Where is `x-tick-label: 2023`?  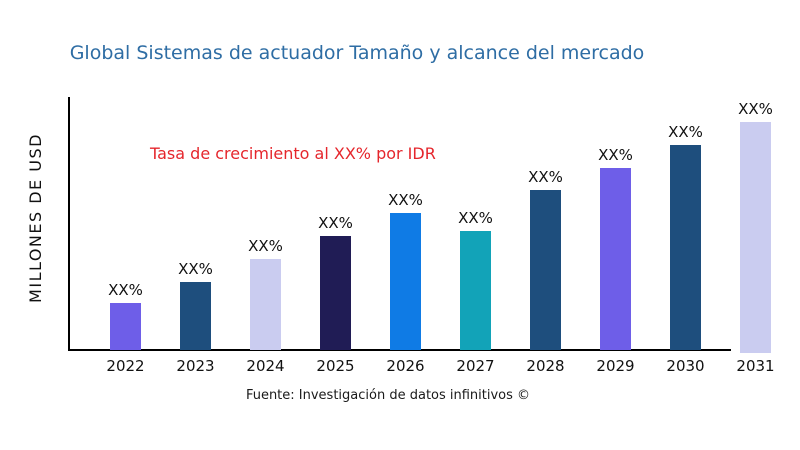 x-tick-label: 2023 is located at coordinates (195, 366).